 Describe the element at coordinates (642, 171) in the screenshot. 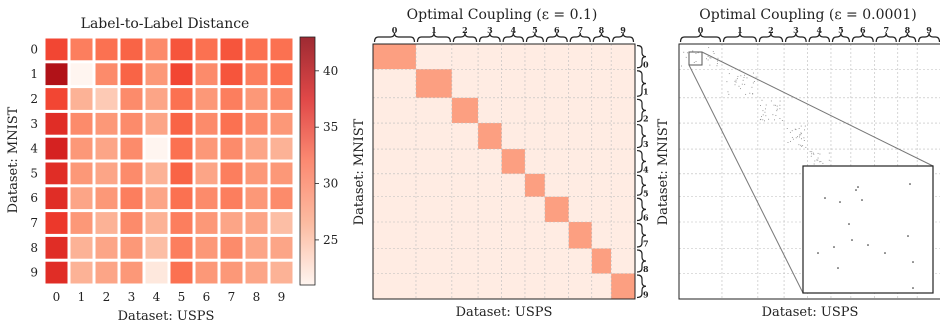

I see `coupling-eps-0.1-right-braces: 0 1 2 3 4 5 6 7 8 9` at that location.